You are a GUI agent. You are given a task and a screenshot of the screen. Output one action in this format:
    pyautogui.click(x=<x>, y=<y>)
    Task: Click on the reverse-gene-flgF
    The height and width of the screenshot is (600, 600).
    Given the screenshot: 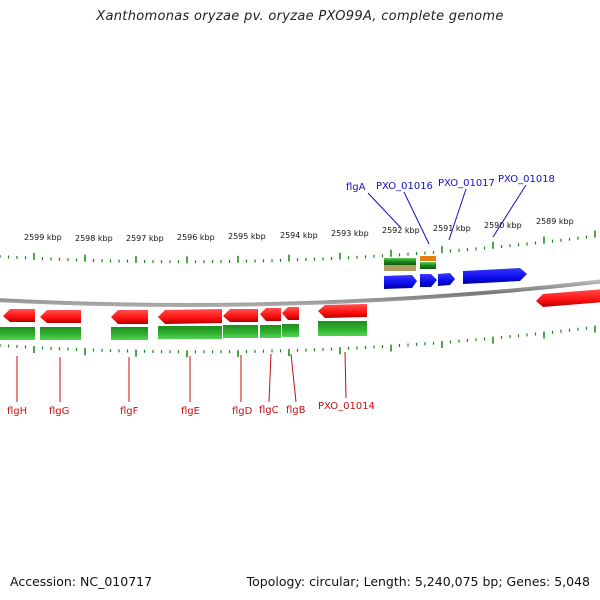 What is the action you would take?
    pyautogui.click(x=129, y=317)
    